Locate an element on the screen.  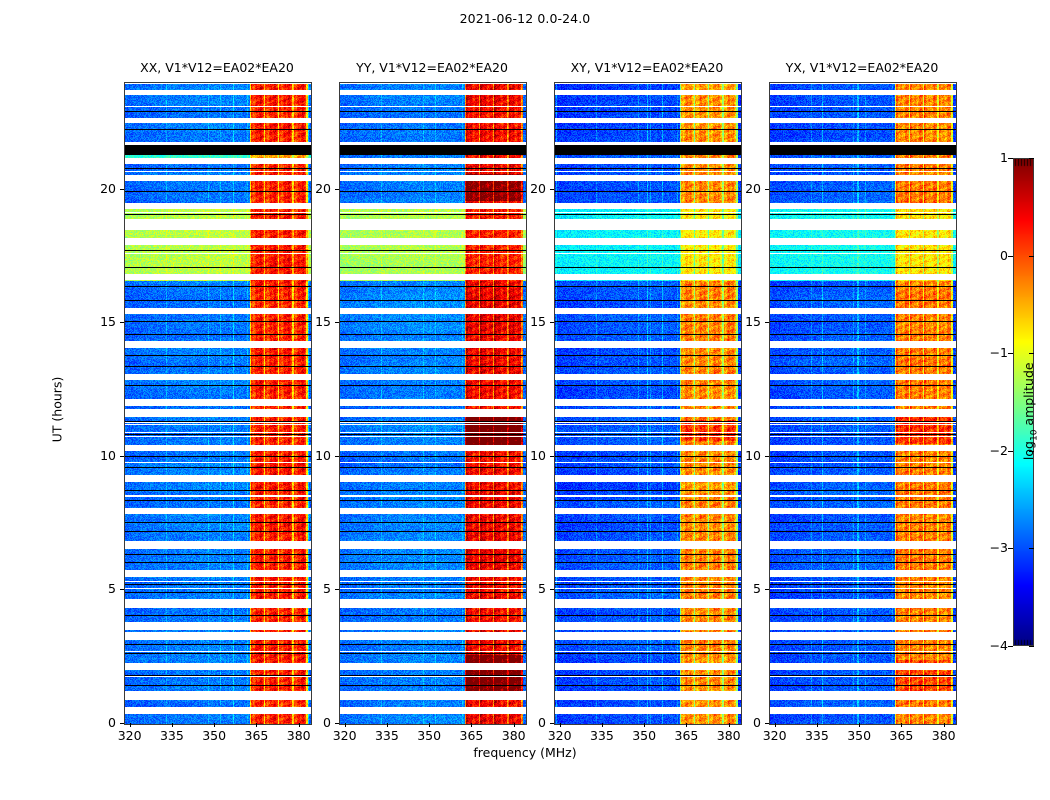
waterfall-image-yy is located at coordinates (433, 403).